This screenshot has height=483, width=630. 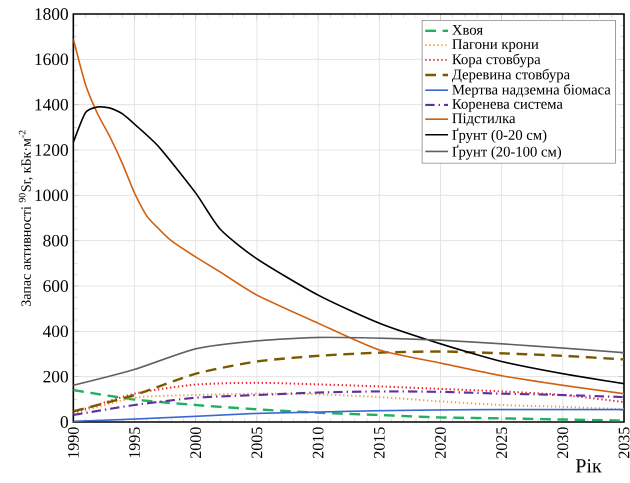 I want to click on x-tick-label: 2020, so click(x=440, y=442).